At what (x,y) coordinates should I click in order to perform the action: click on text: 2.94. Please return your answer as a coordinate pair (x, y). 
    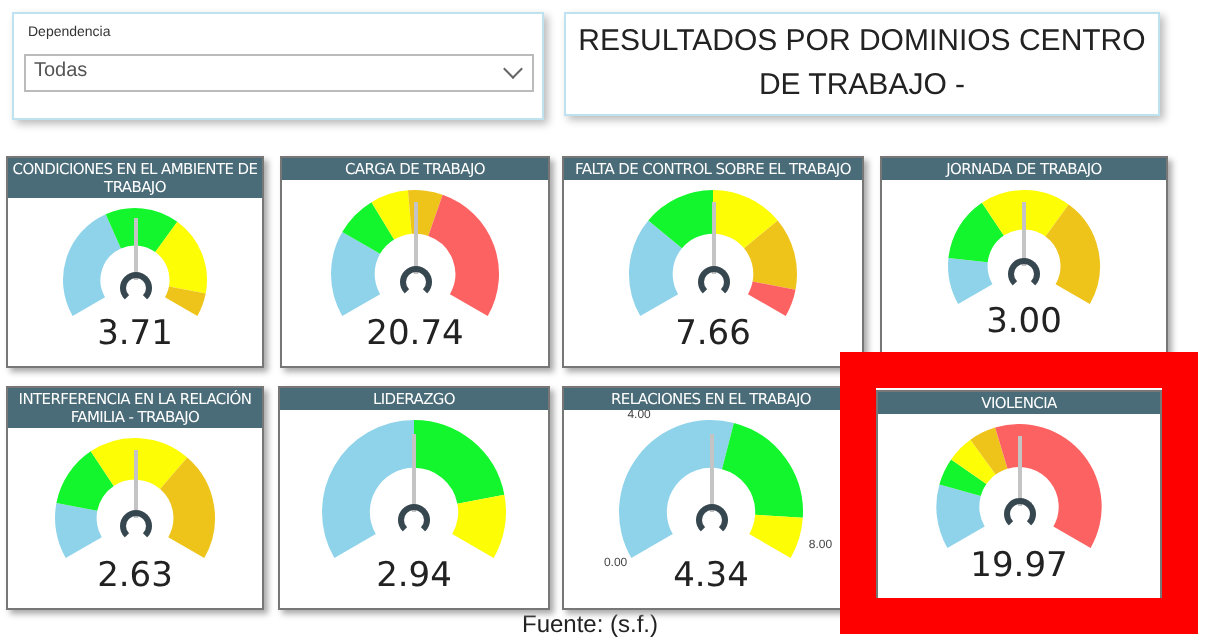
    Looking at the image, I should click on (414, 576).